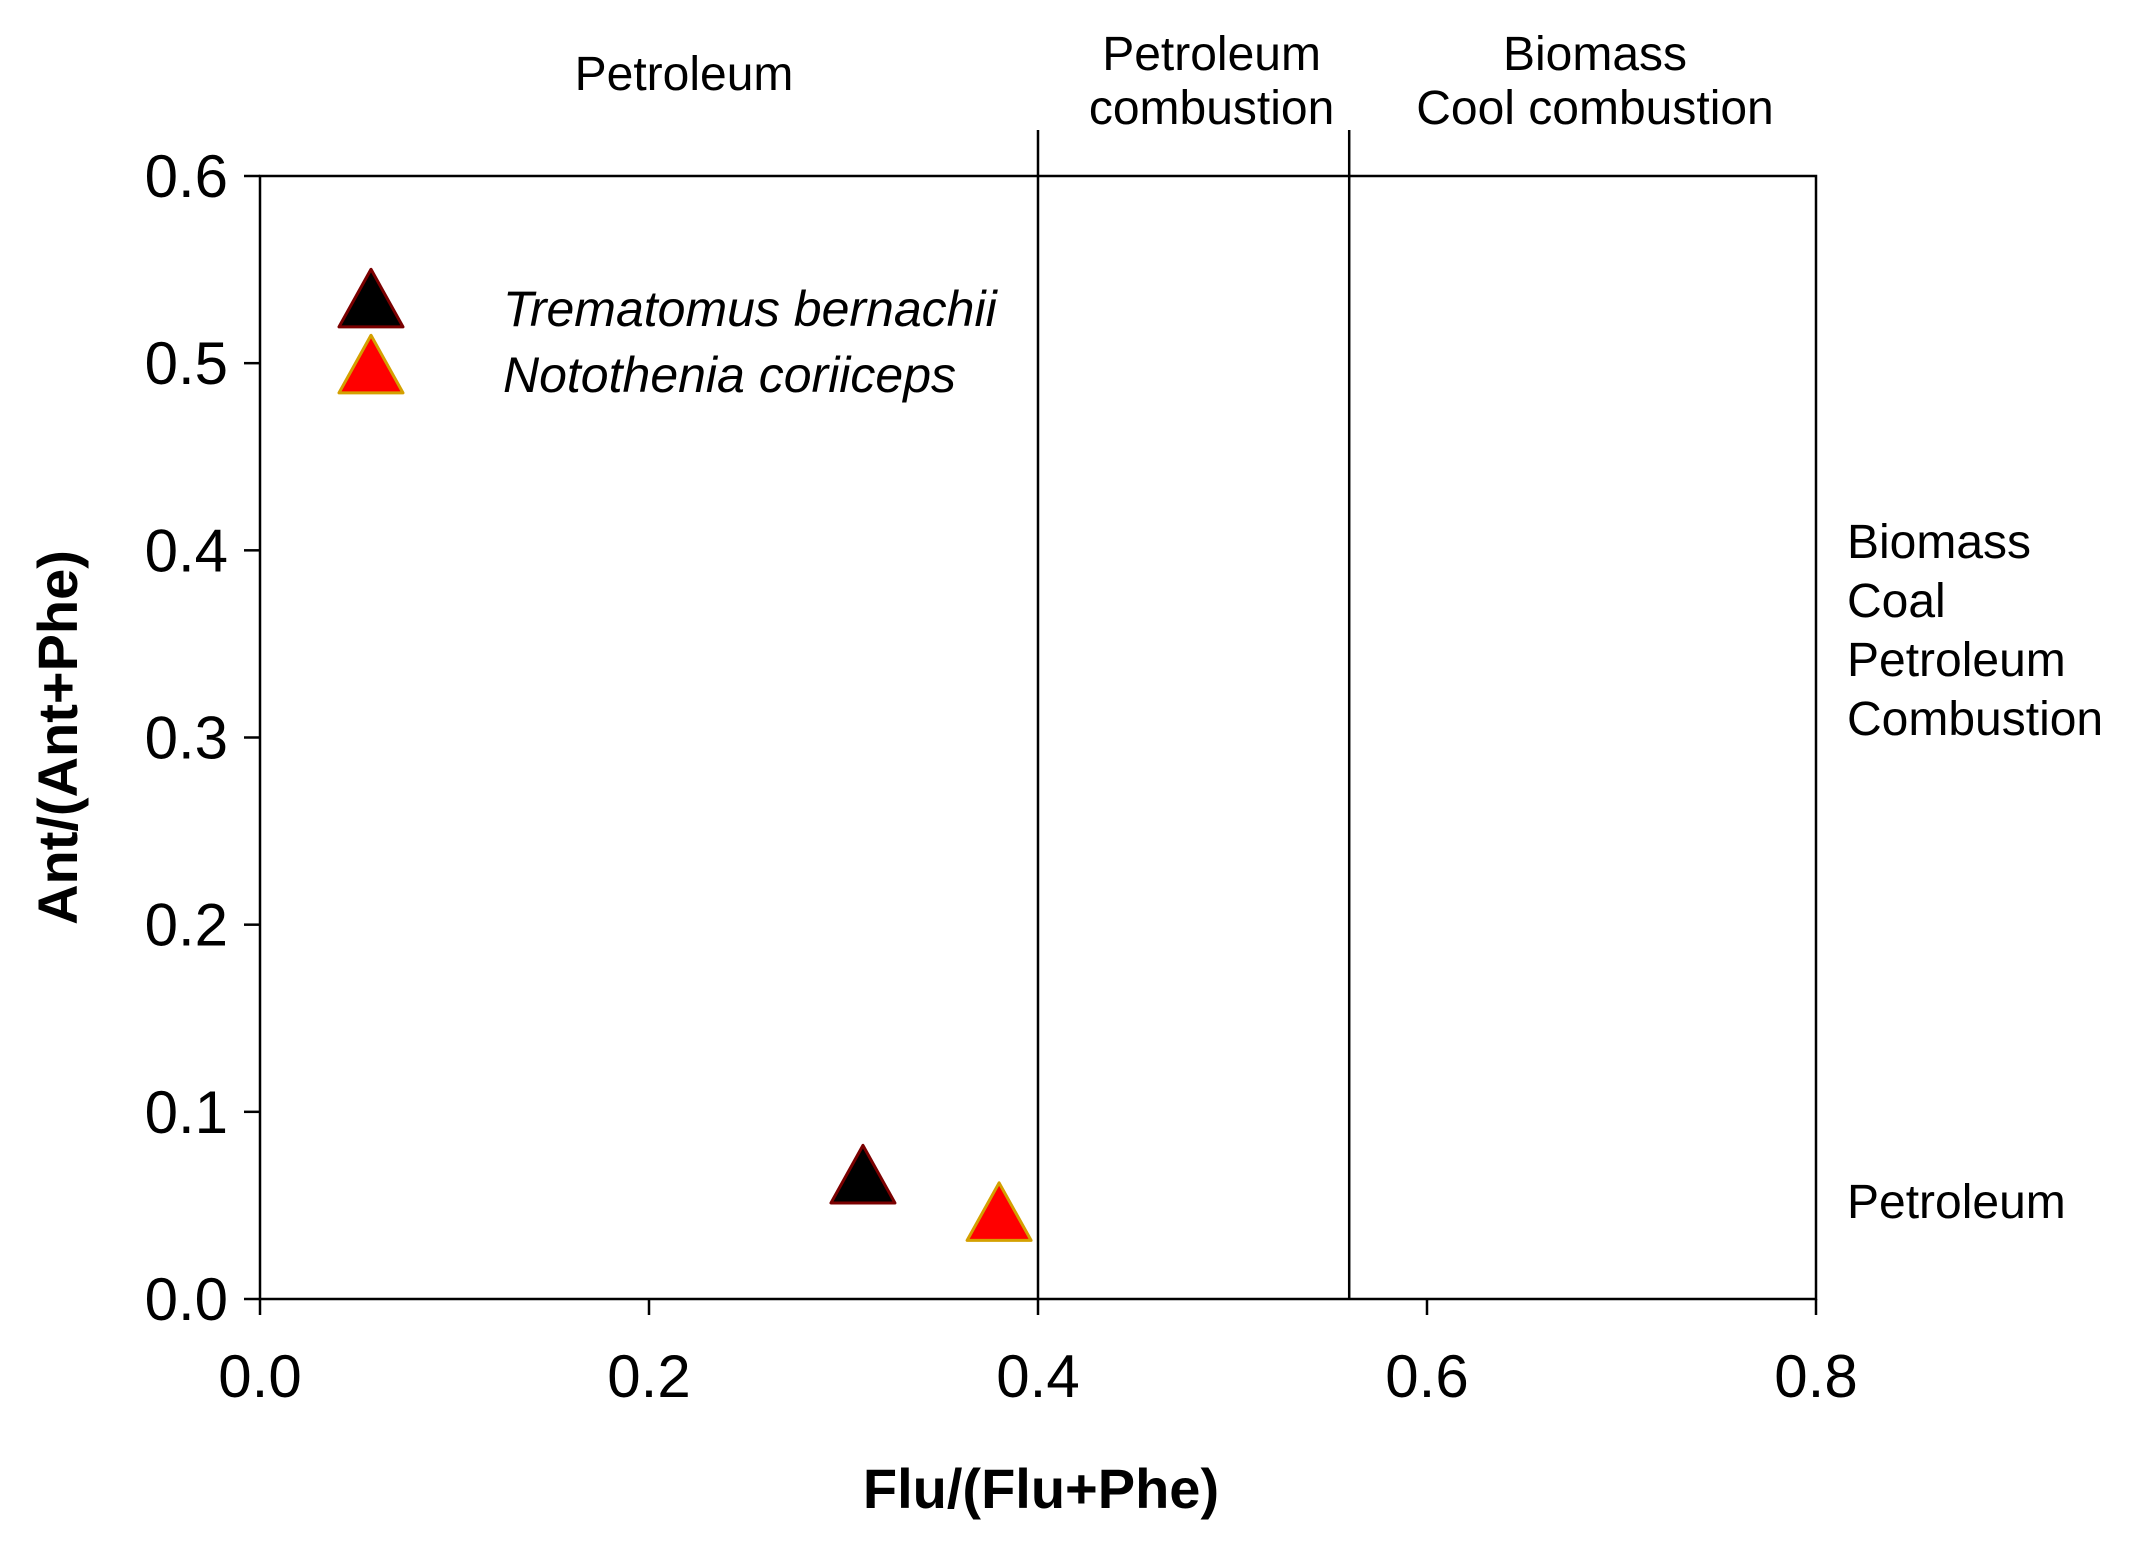  I want to click on data-markers, so click(931, 1192).